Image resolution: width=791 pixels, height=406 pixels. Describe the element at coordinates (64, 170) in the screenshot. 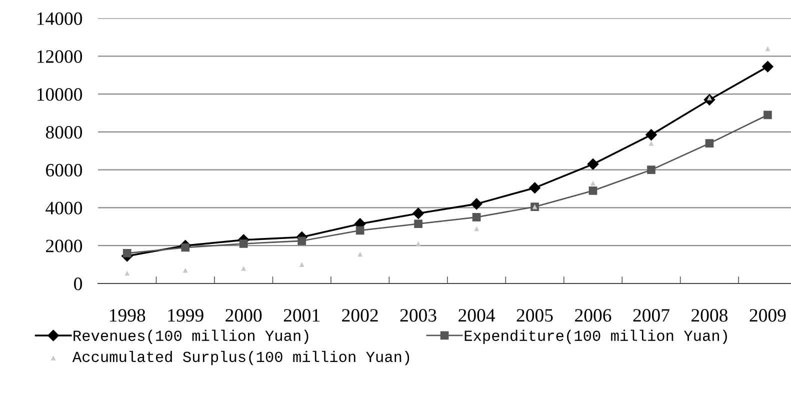

I see `y-tick-label: 6000` at that location.